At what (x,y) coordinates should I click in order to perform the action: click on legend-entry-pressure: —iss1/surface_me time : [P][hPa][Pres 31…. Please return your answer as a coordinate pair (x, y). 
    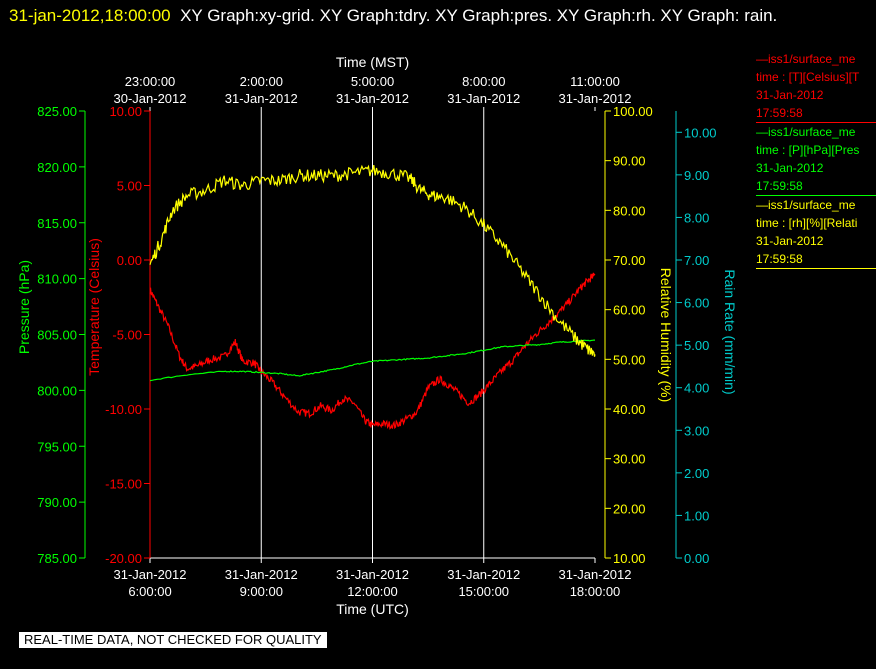
    Looking at the image, I should click on (816, 159).